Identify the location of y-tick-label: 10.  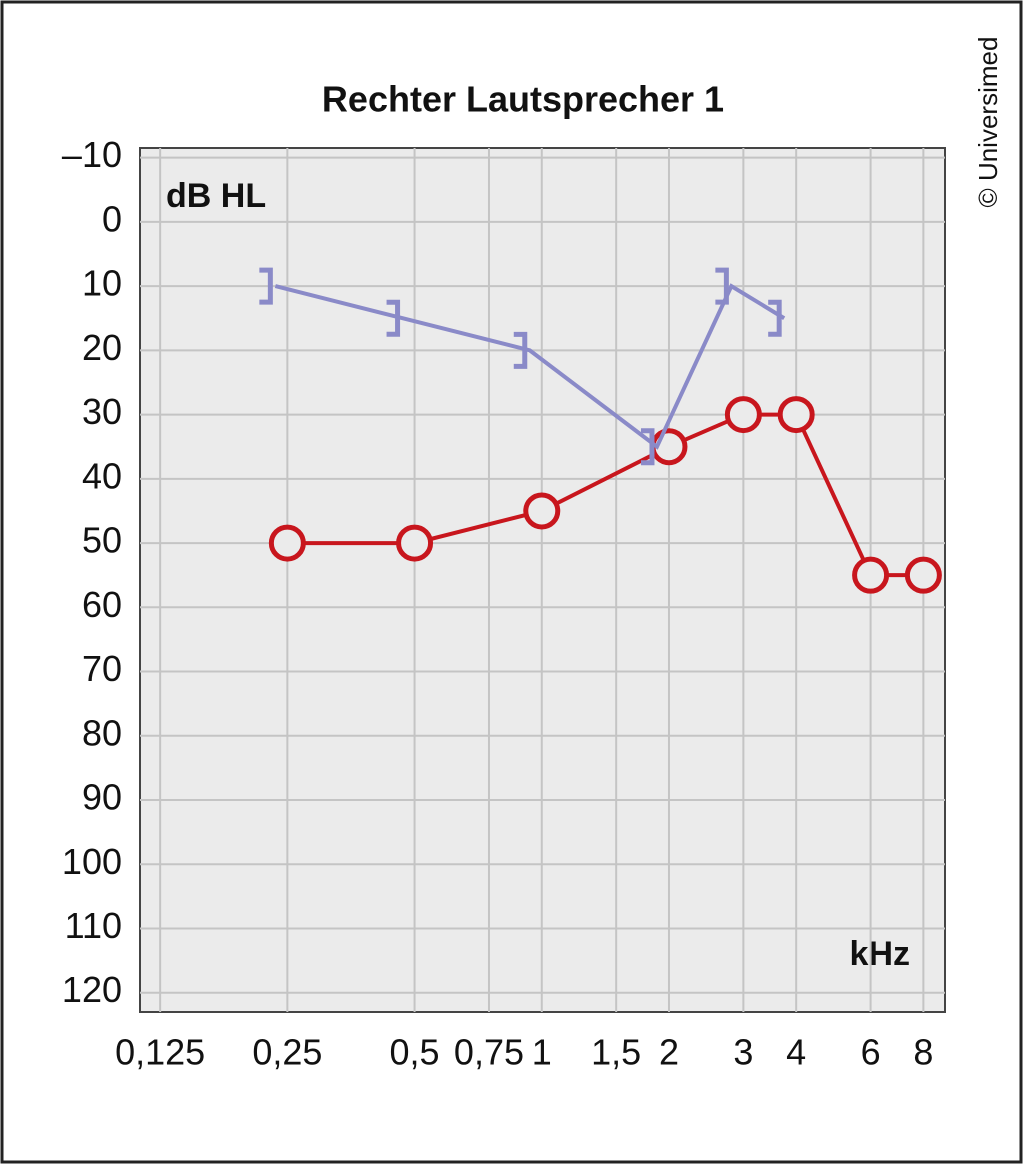
(102, 283).